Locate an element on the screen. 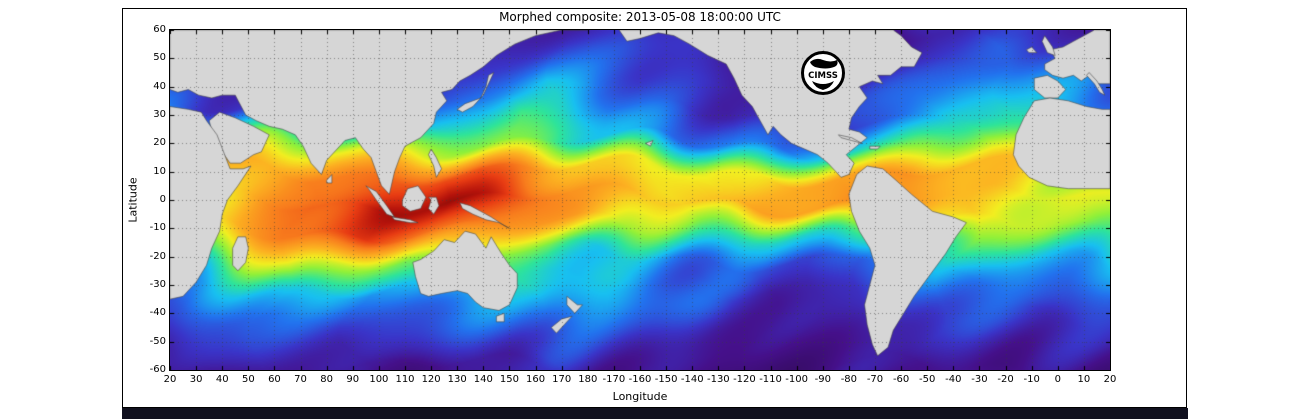 Image resolution: width=1302 pixels, height=419 pixels. logo-land-shape-bottom is located at coordinates (823, 85).